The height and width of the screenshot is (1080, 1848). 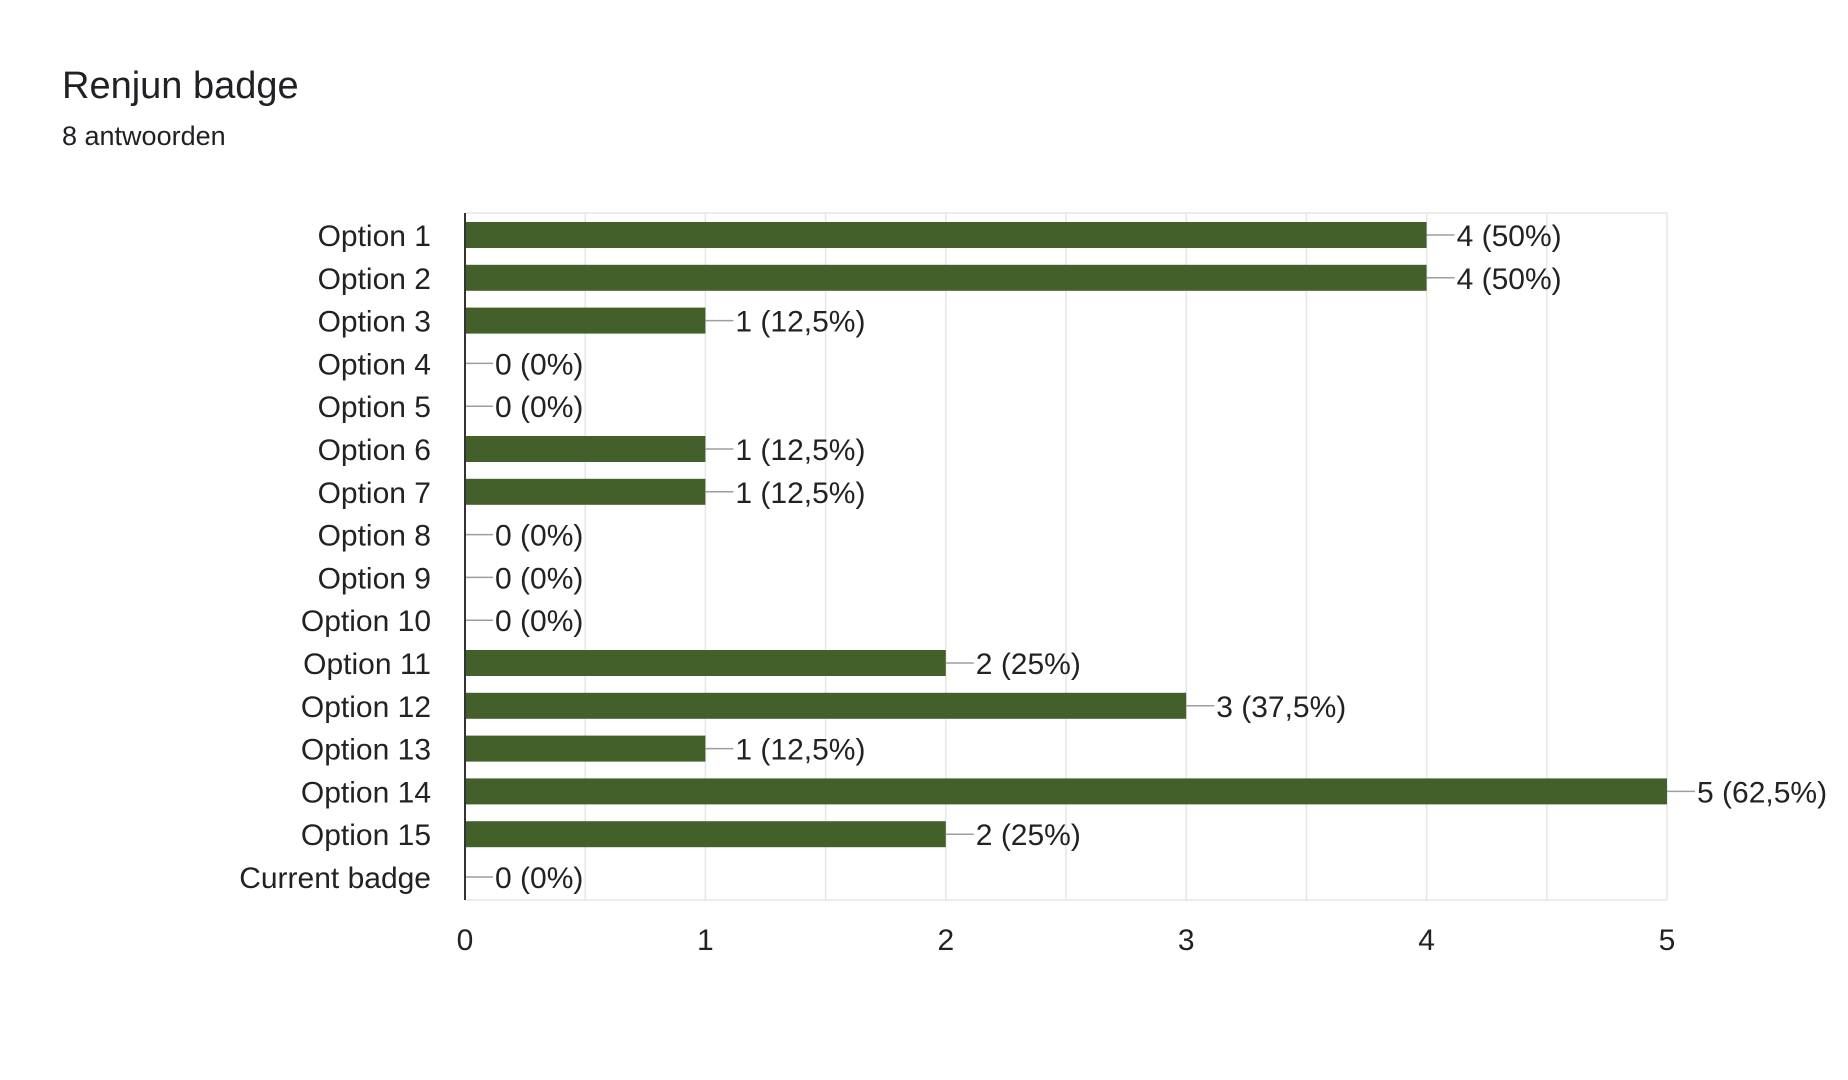 What do you see at coordinates (144, 136) in the screenshot?
I see `response-count: 8 antwoorden` at bounding box center [144, 136].